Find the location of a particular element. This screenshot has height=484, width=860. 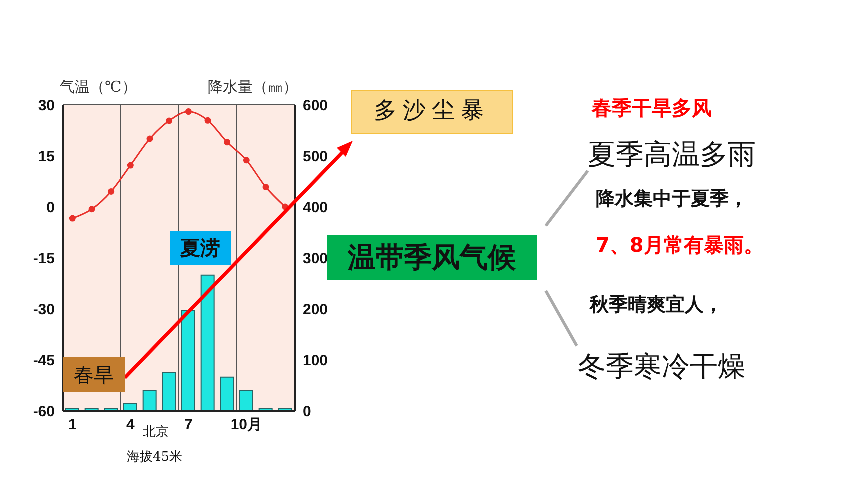

y2-tick-label: 100 is located at coordinates (315, 361).